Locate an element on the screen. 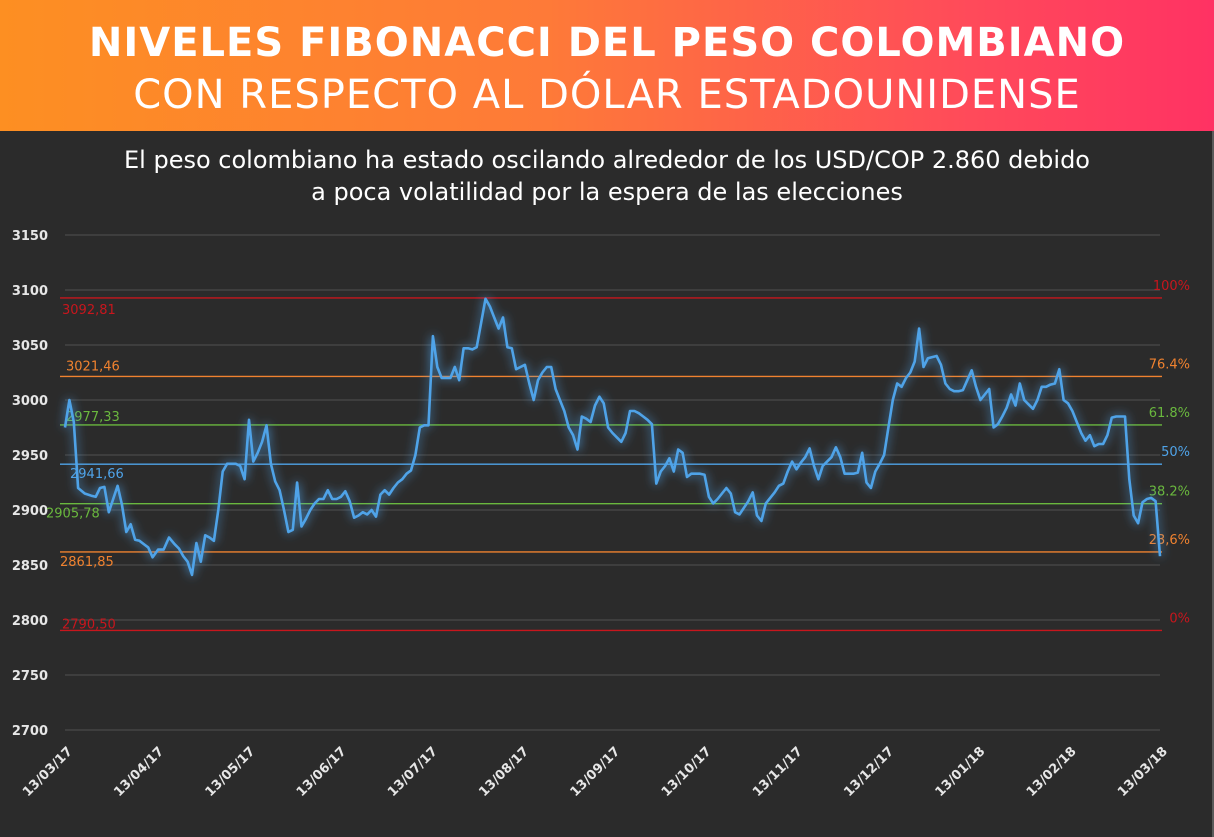  y-tick-label: 3050 is located at coordinates (30, 346).